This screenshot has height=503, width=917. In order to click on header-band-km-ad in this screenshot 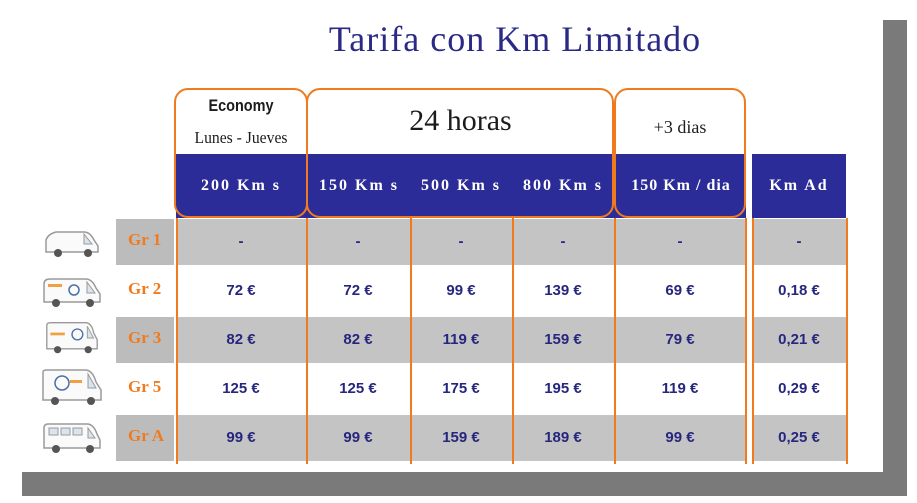, I will do `click(799, 186)`.